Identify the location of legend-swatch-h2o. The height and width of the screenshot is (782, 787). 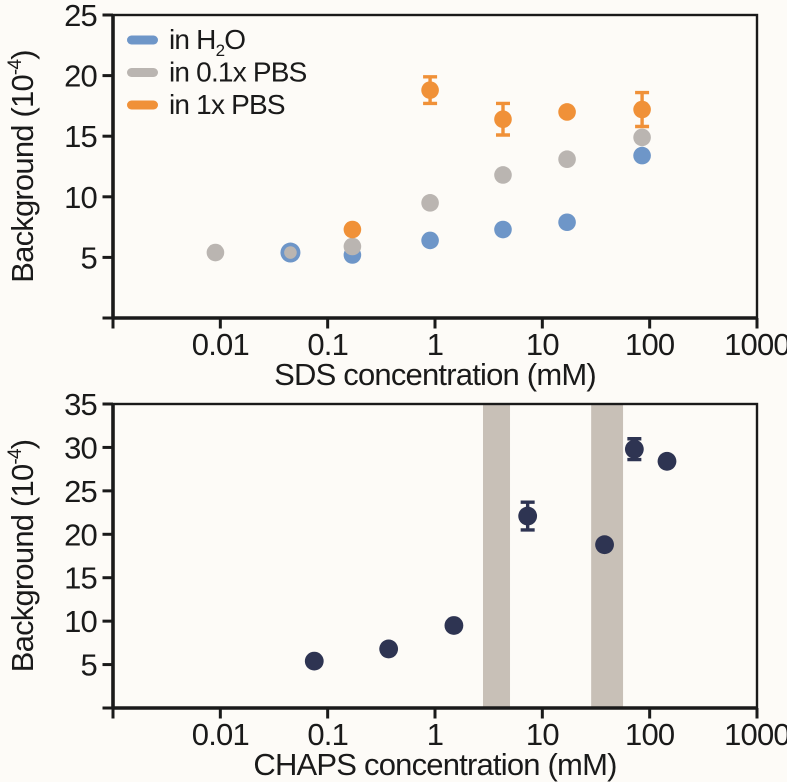
(142, 40).